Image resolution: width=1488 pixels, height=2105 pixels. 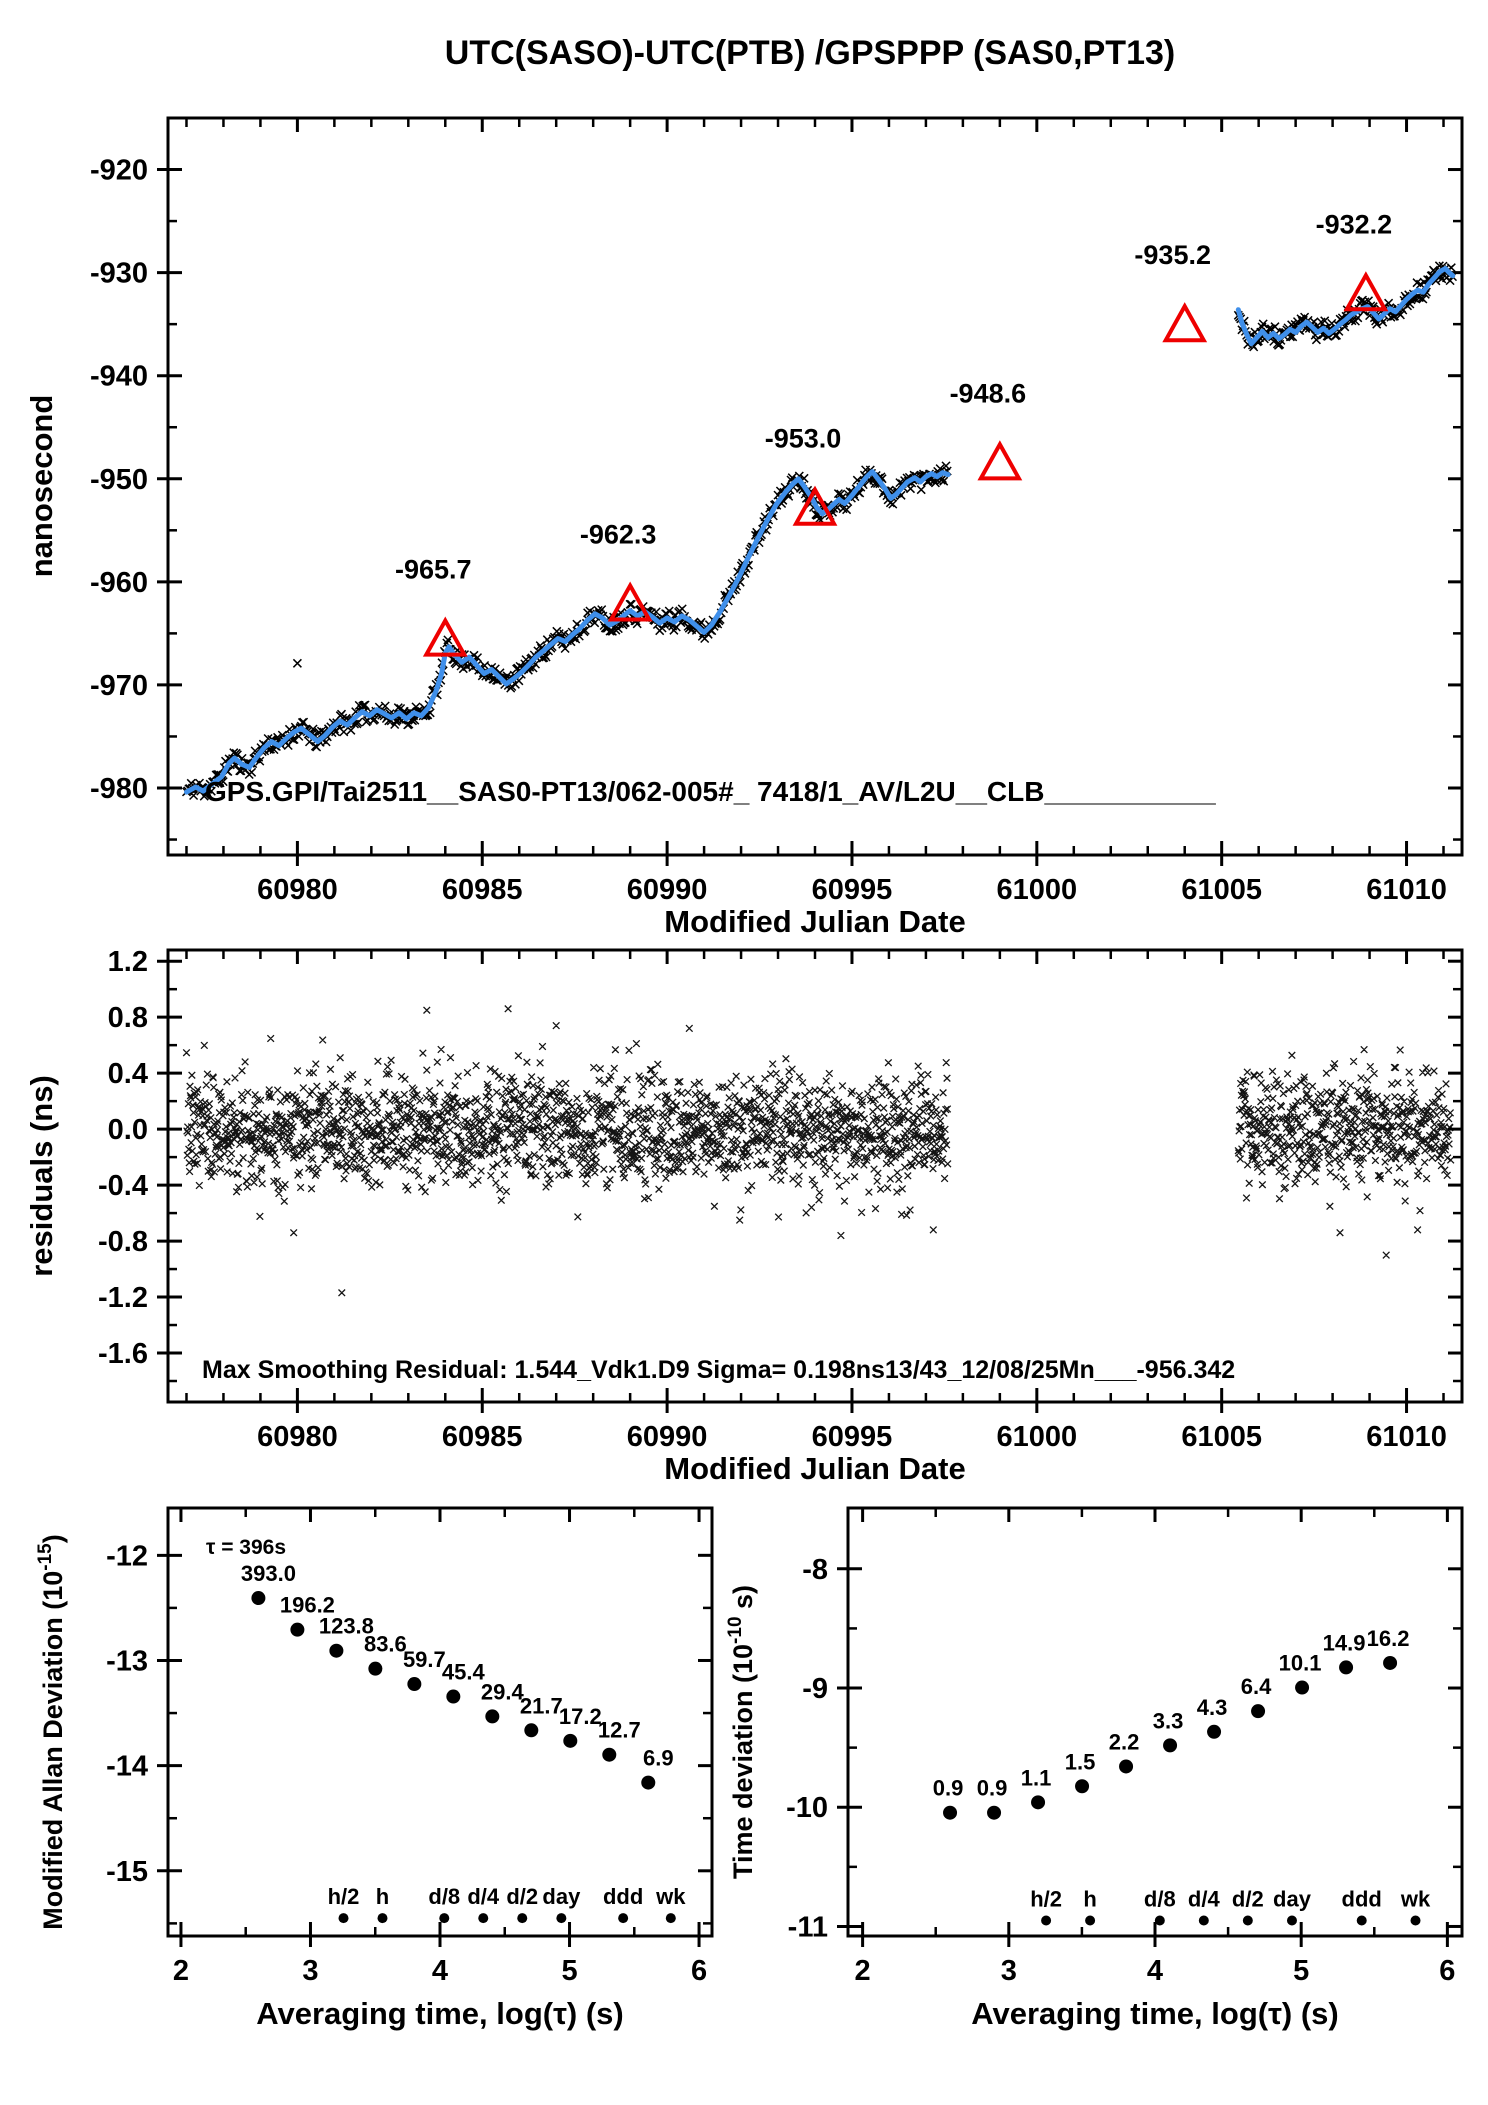 What do you see at coordinates (803, 439) in the screenshot?
I see `calibration-value-label: -953.0` at bounding box center [803, 439].